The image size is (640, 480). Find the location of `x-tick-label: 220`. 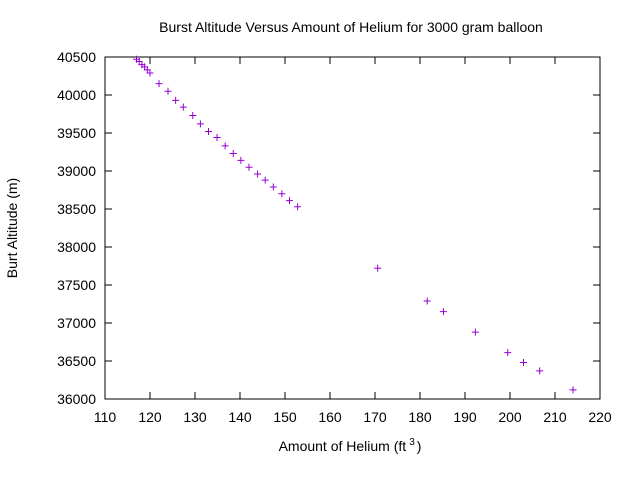

x-tick-label: 220 is located at coordinates (600, 417).